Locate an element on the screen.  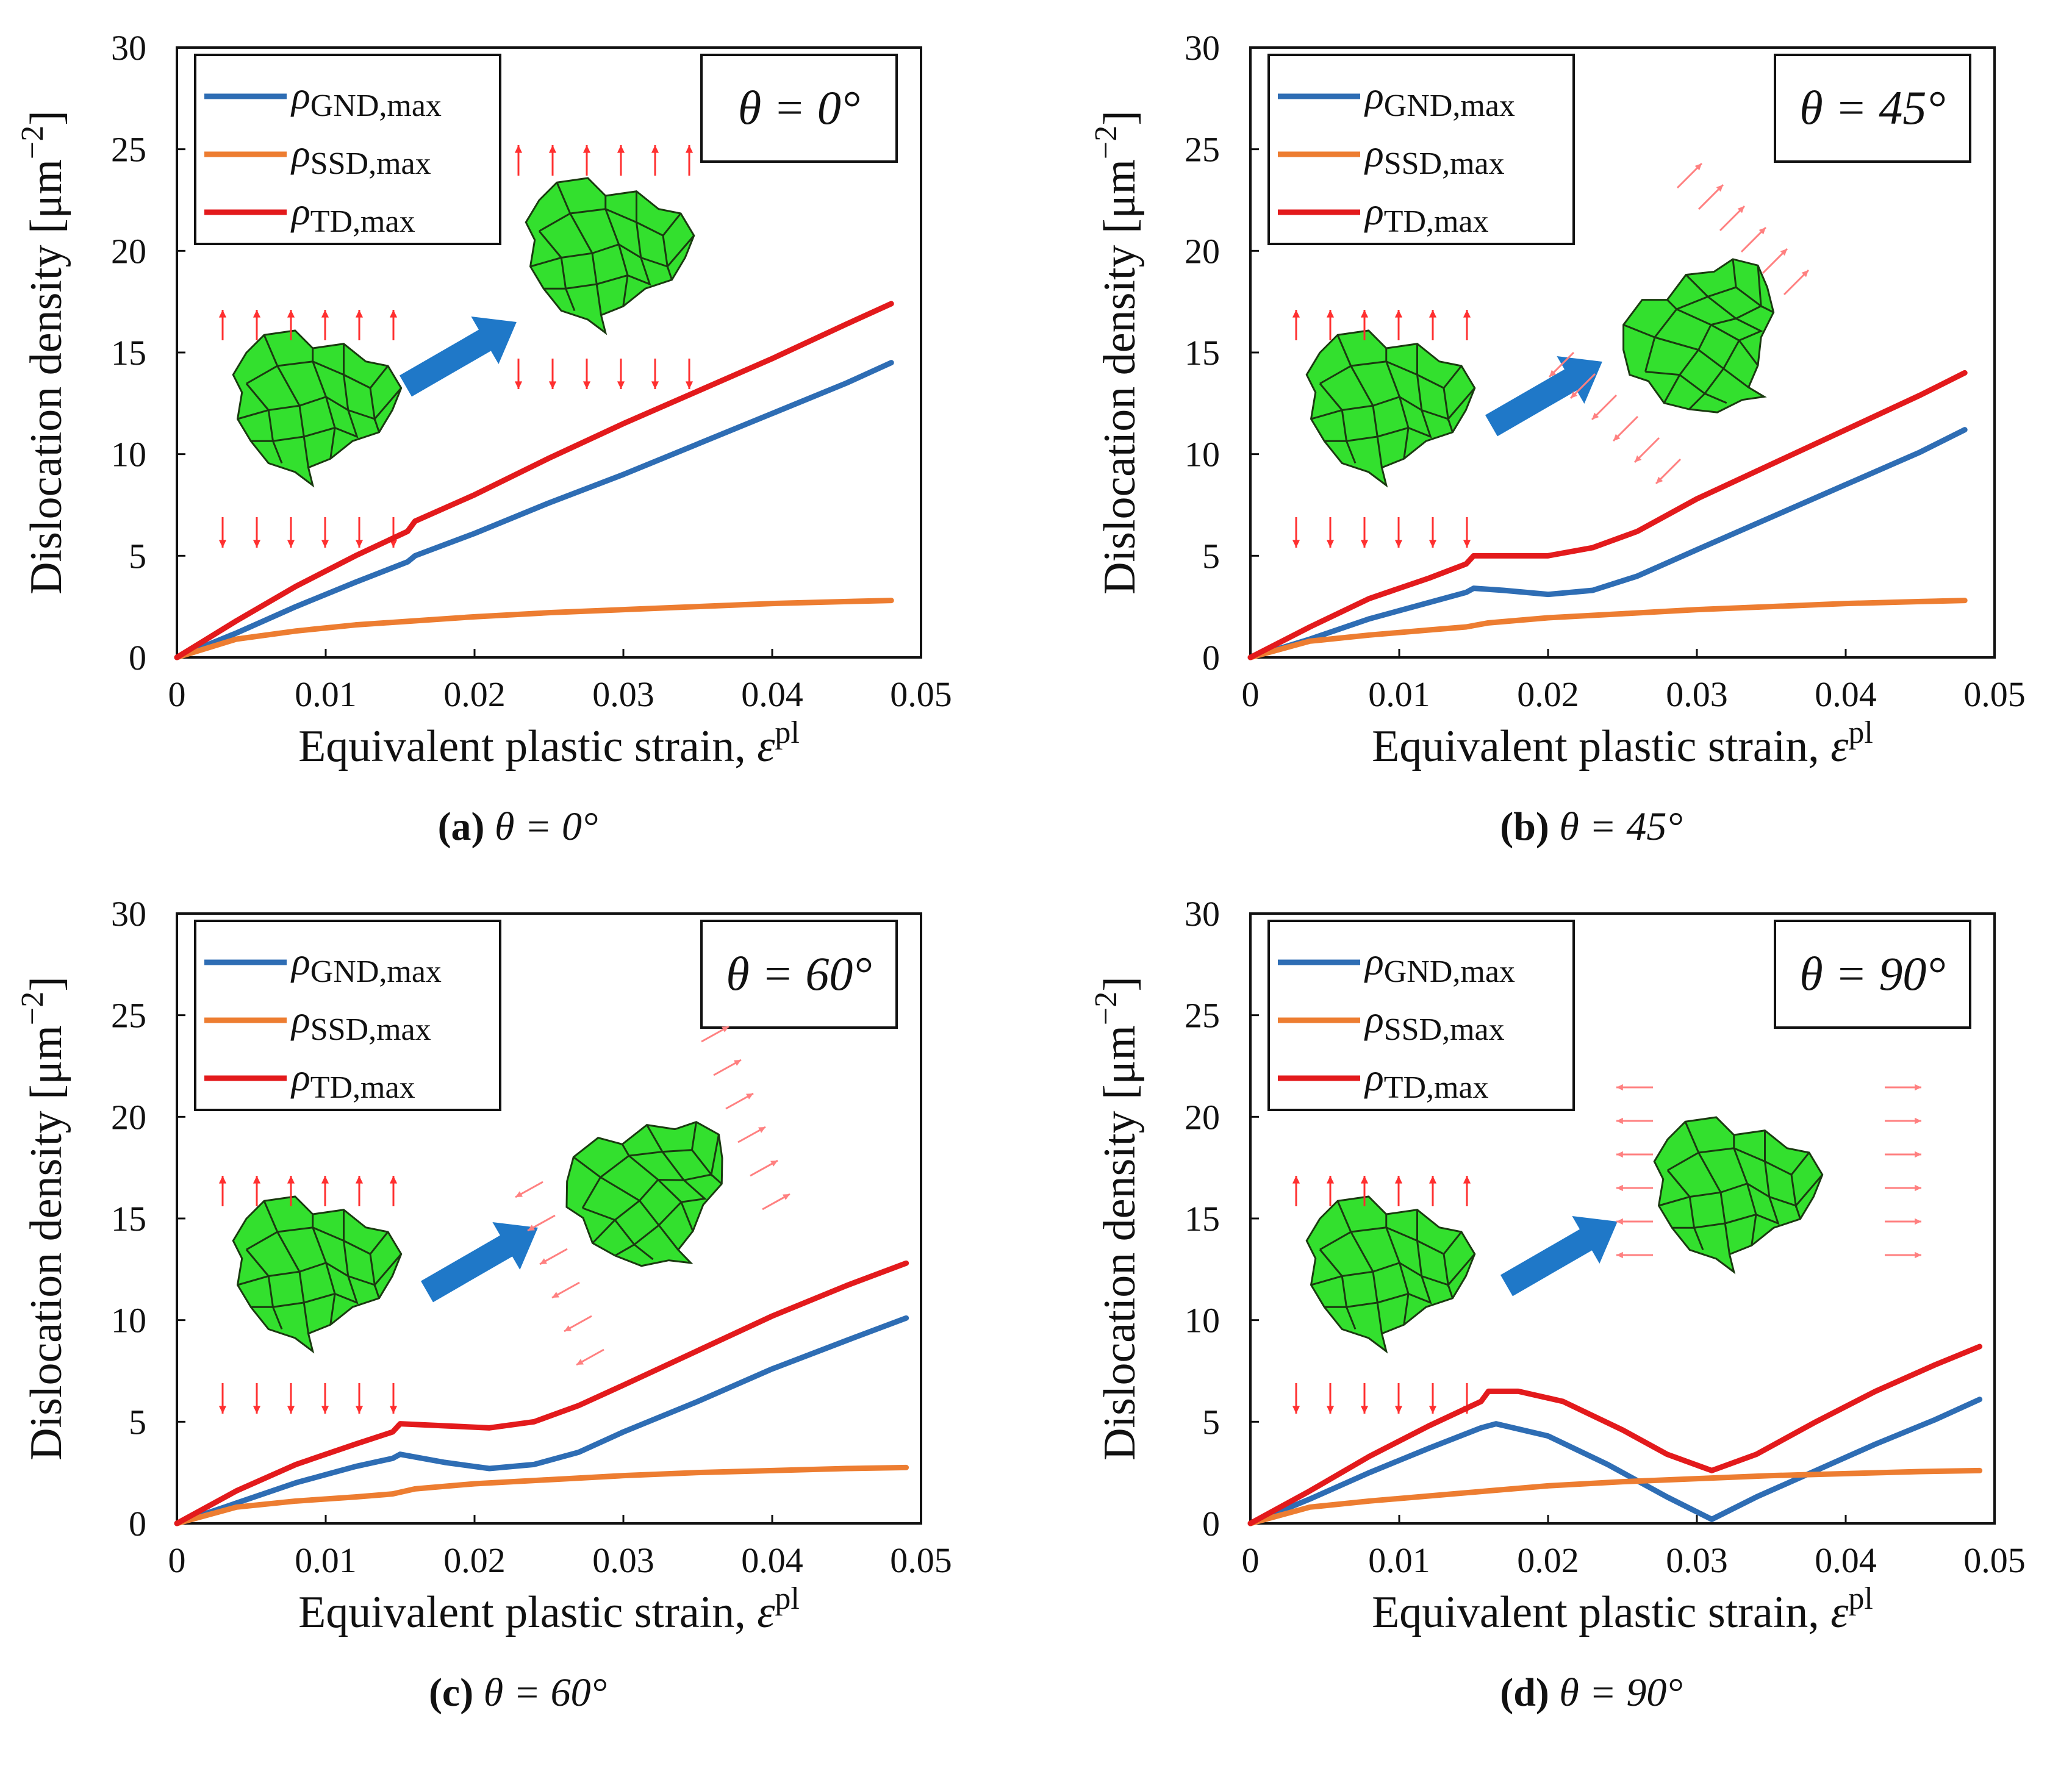
x-tick-label: 0 is located at coordinates (1251, 694).